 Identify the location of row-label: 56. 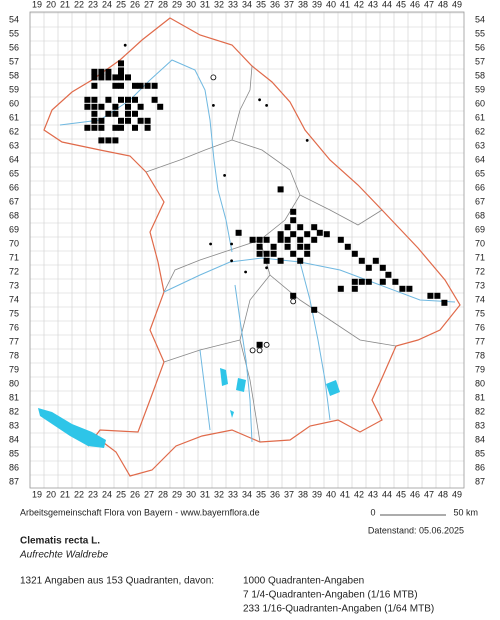
(14, 47).